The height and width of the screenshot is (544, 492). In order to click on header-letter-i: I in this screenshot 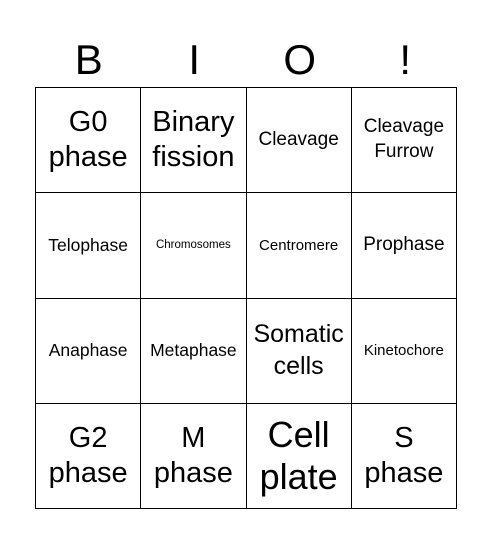, I will do `click(194, 59)`.